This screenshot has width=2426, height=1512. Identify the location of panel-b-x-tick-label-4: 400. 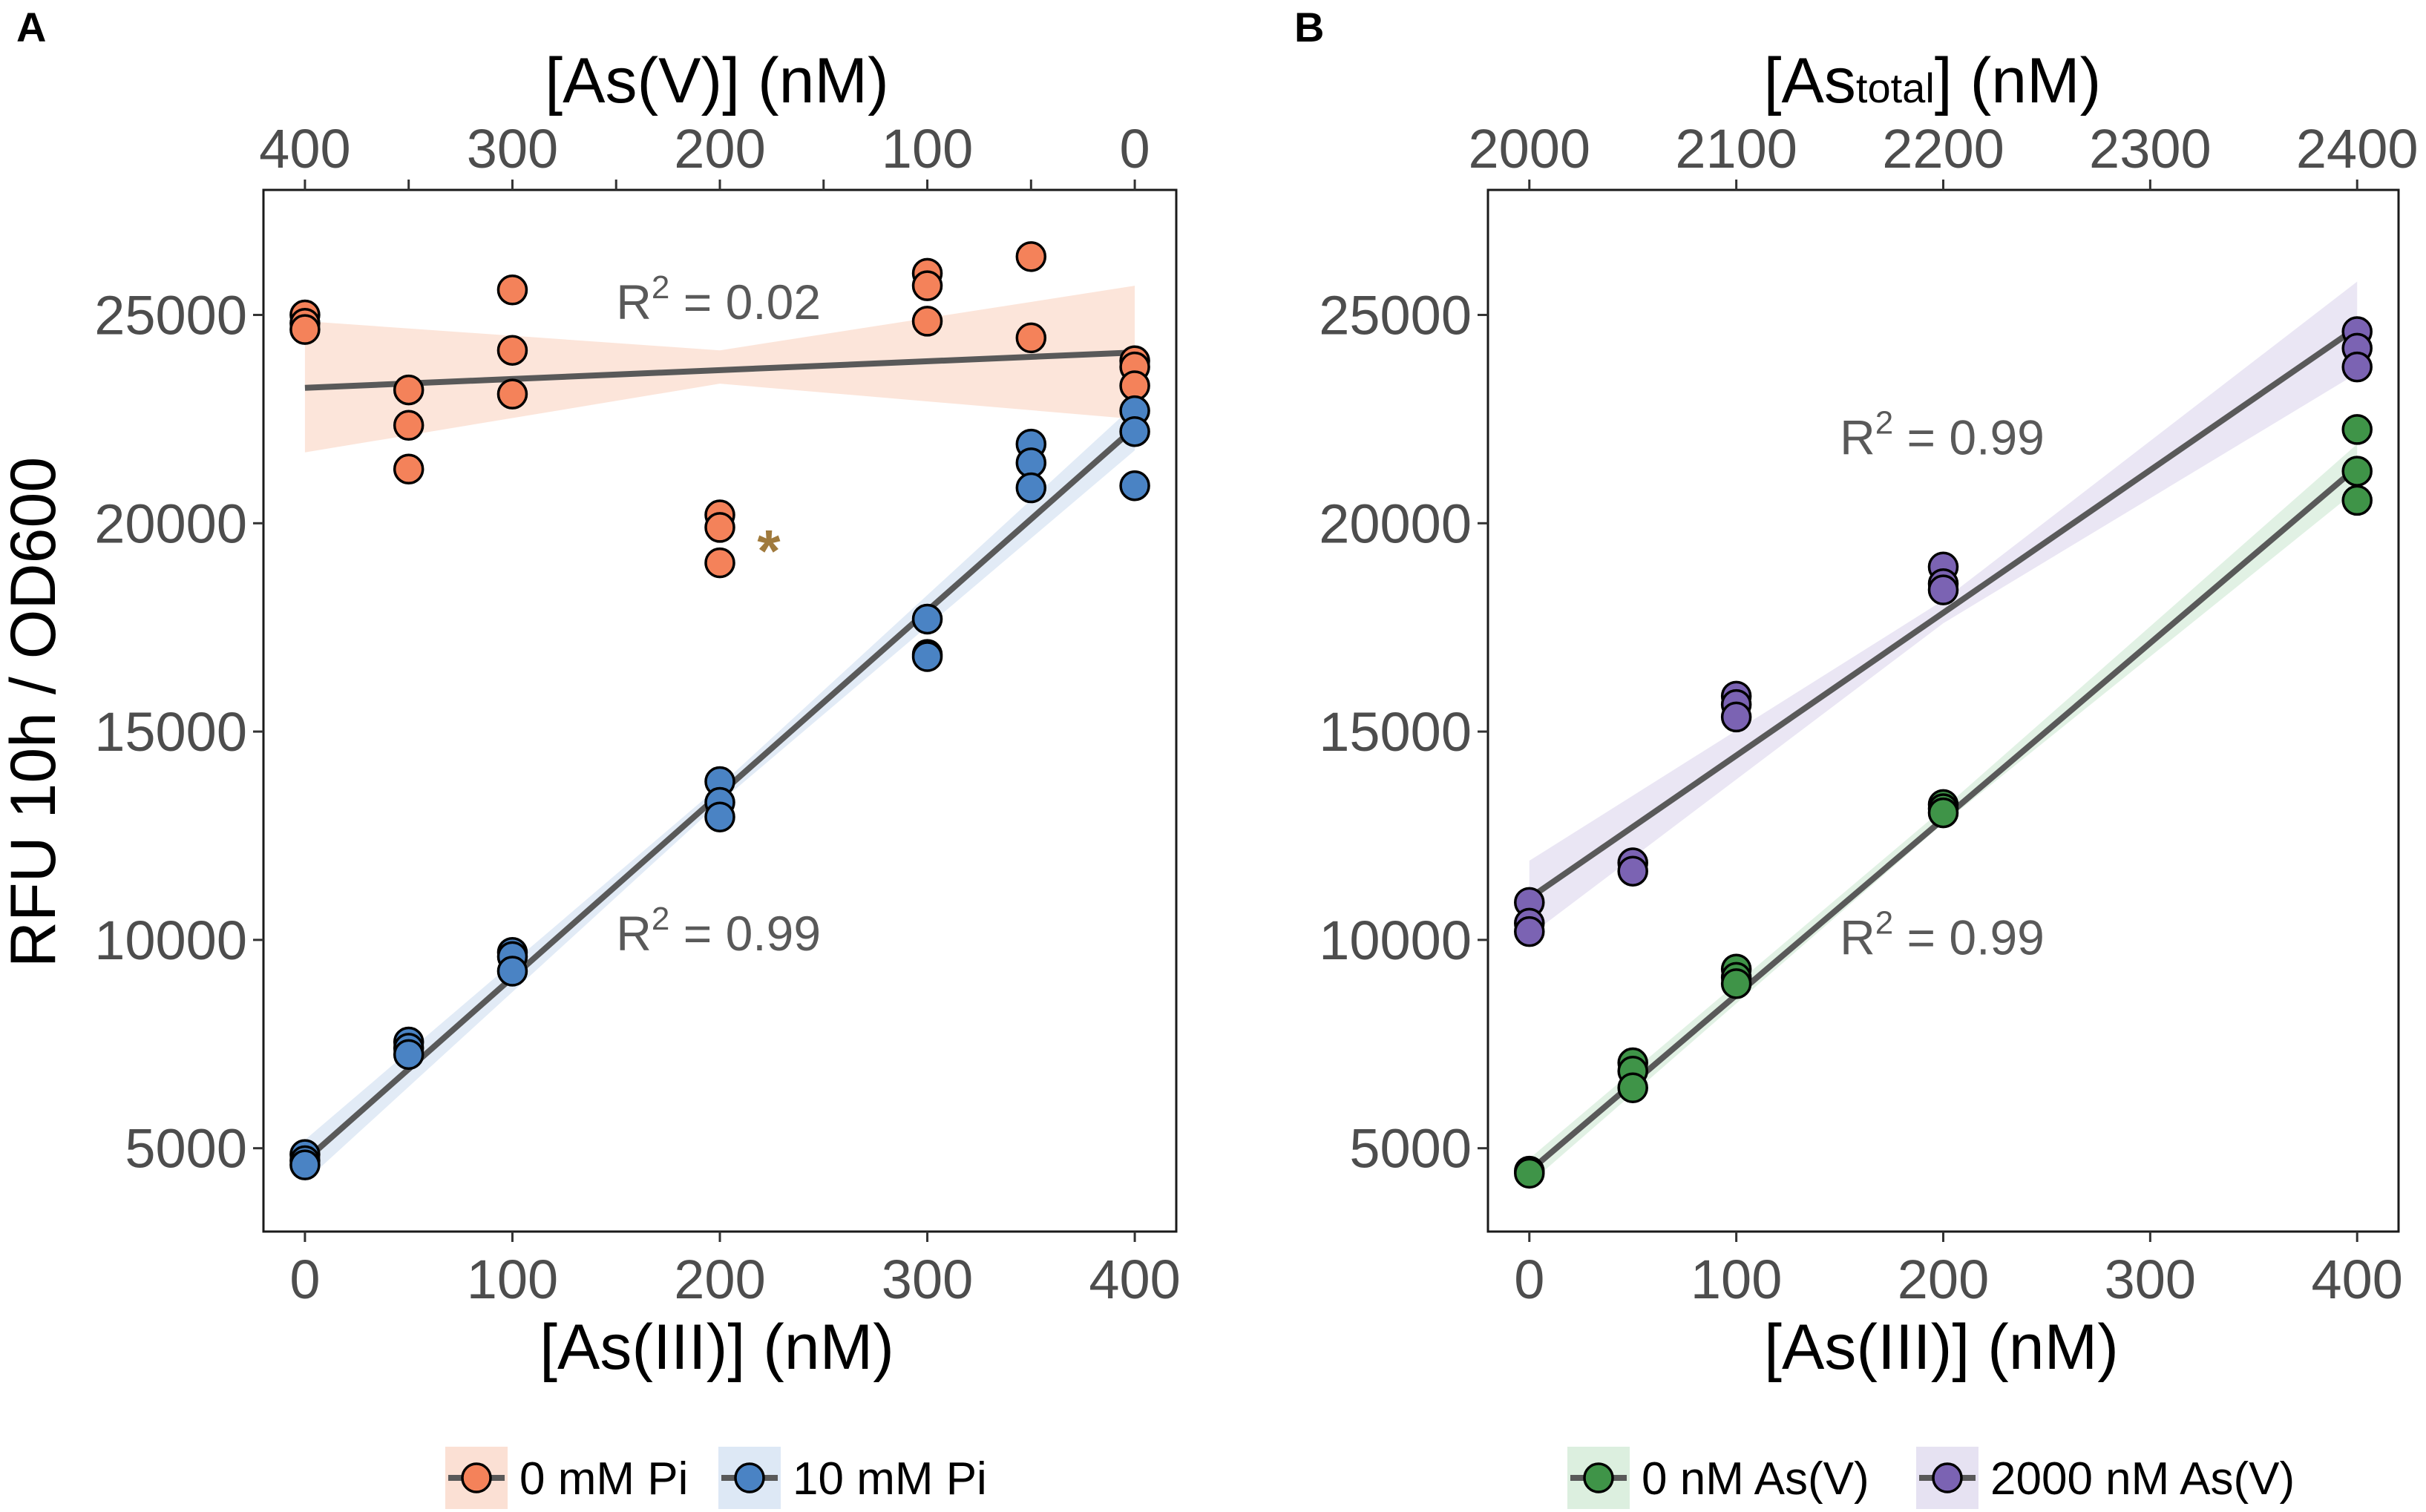
(2356, 1280).